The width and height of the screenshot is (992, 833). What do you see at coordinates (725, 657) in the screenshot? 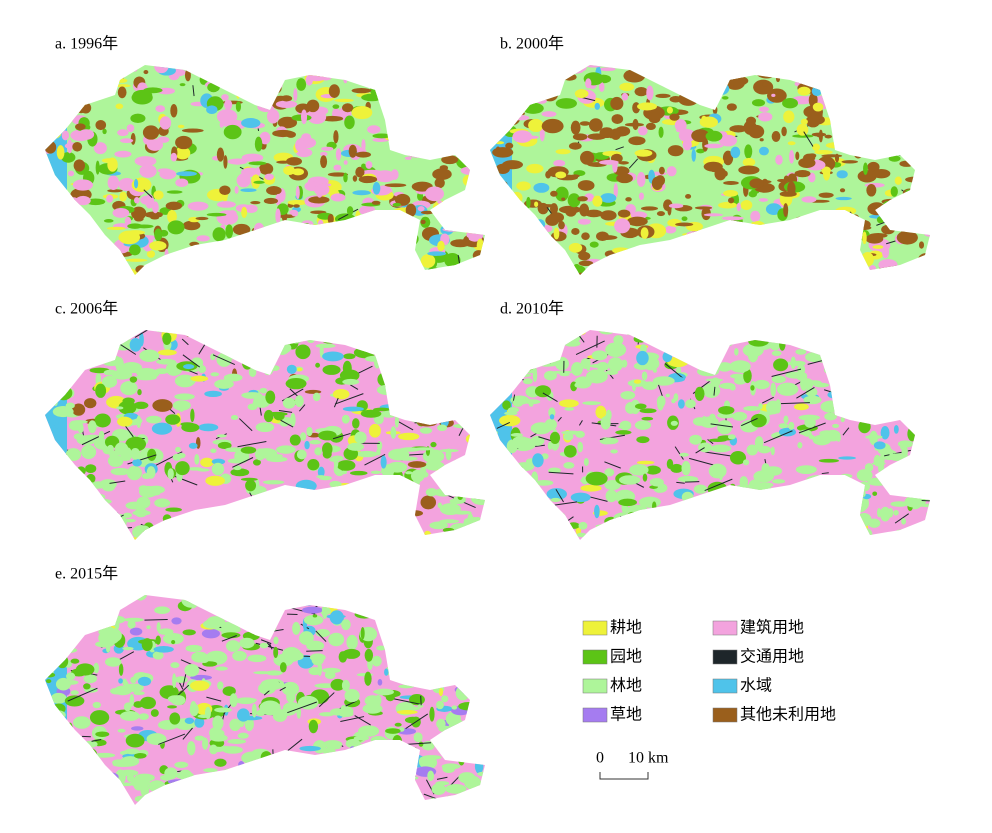
I see `legend-swatch` at bounding box center [725, 657].